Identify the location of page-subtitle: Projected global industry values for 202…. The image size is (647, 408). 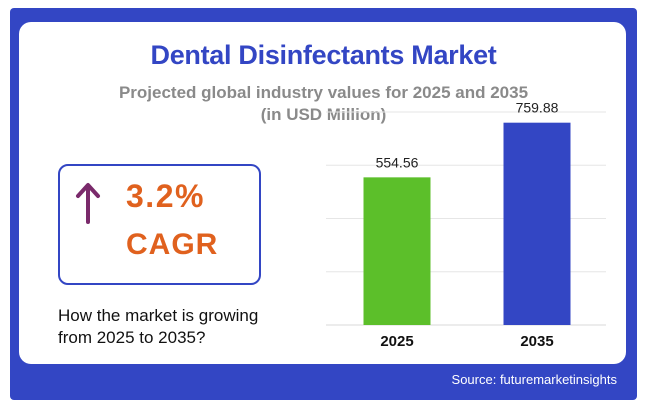
(323, 104).